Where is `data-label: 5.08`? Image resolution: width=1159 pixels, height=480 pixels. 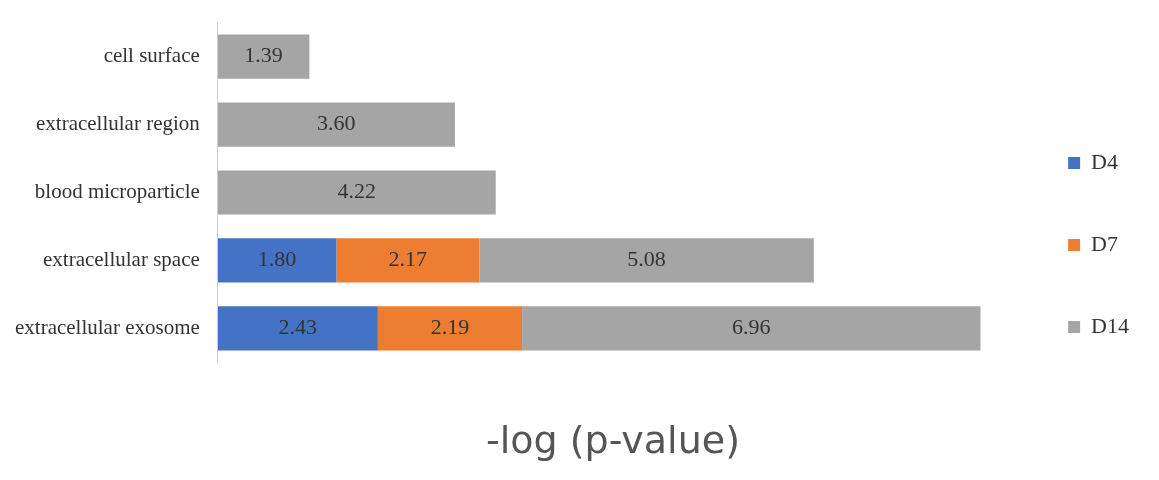 data-label: 5.08 is located at coordinates (646, 259).